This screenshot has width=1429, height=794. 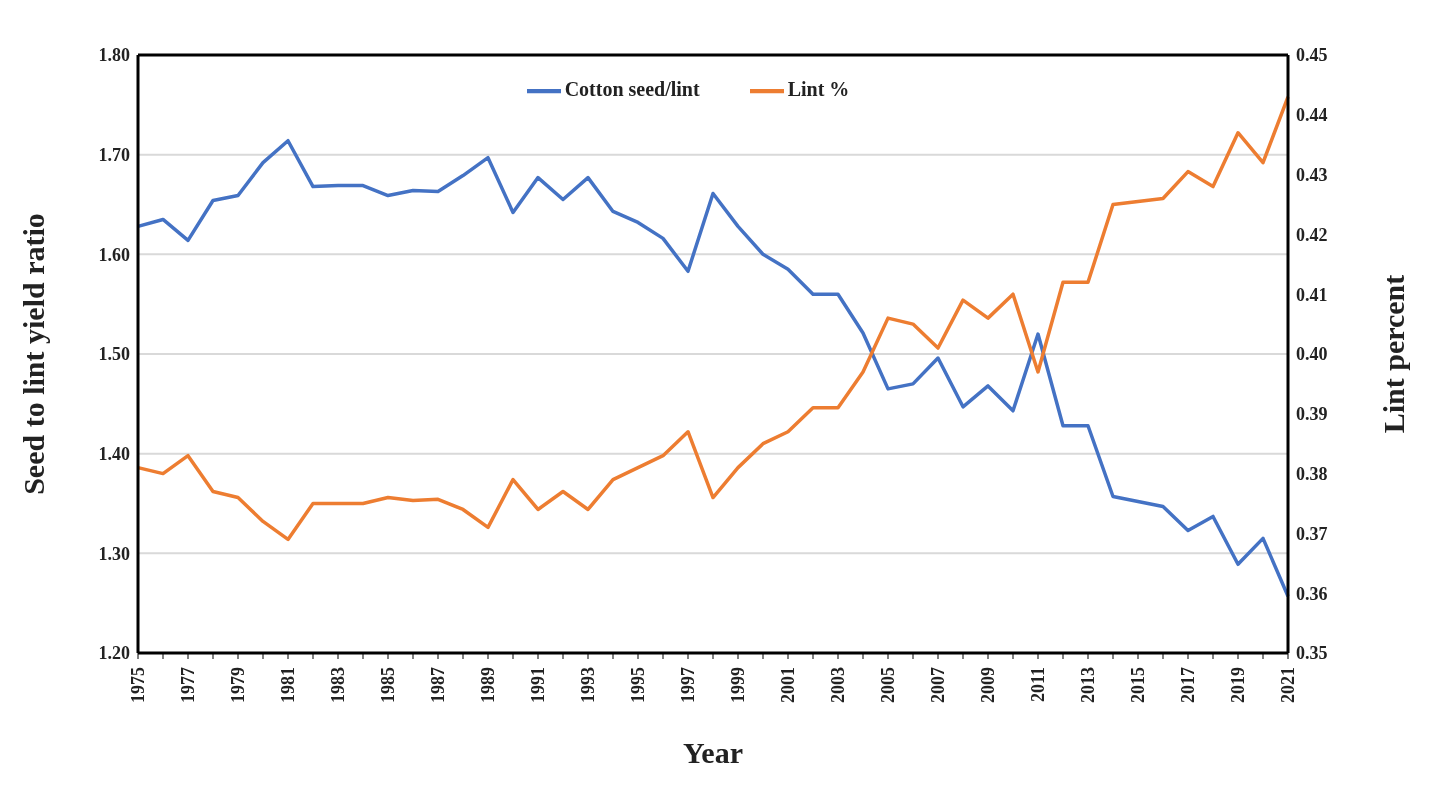 What do you see at coordinates (588, 685) in the screenshot?
I see `x-tick-label: 1993` at bounding box center [588, 685].